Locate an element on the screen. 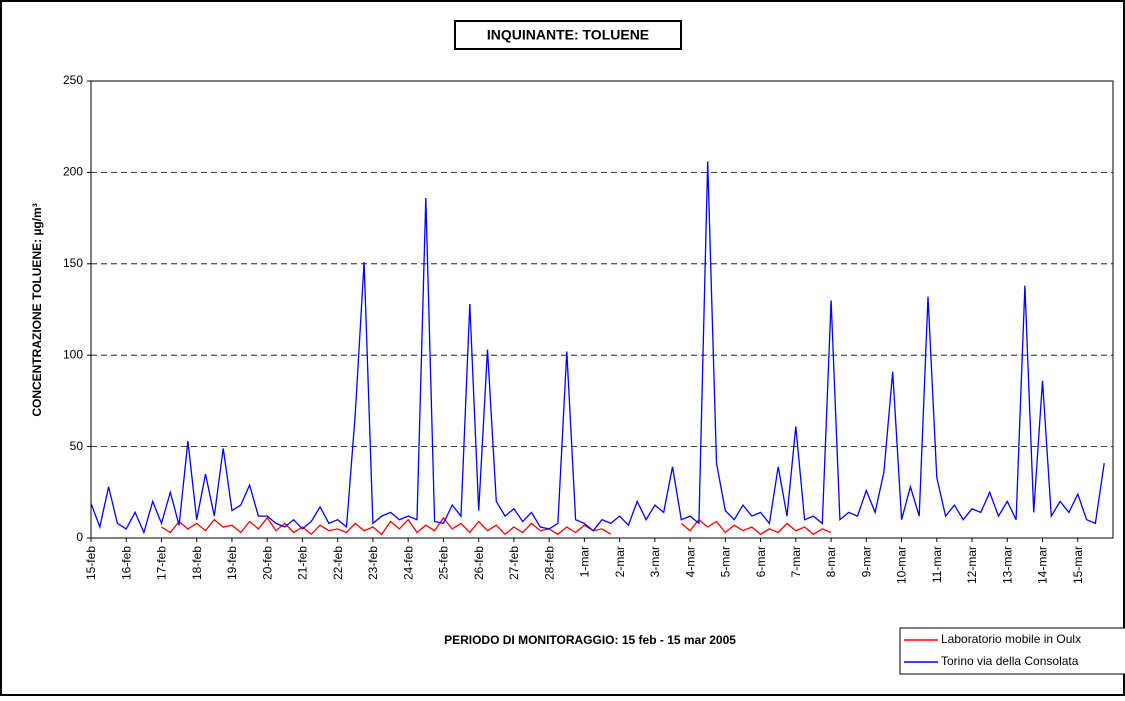 This screenshot has width=1125, height=701. x-tick-label: 14-mar is located at coordinates (1043, 565).